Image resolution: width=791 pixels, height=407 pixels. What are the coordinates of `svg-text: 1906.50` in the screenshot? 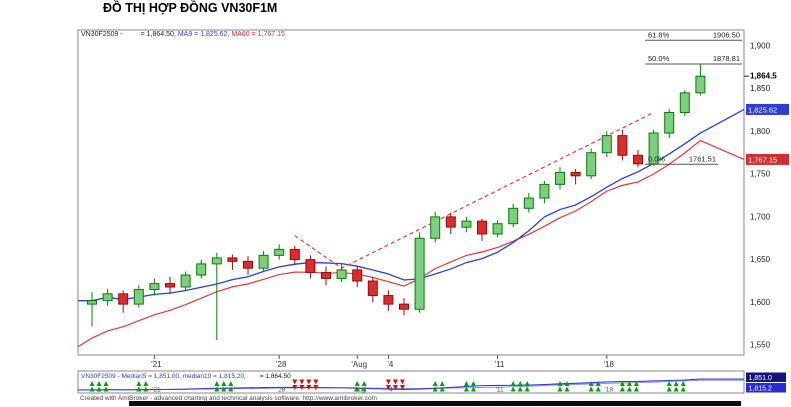 It's located at (726, 34).